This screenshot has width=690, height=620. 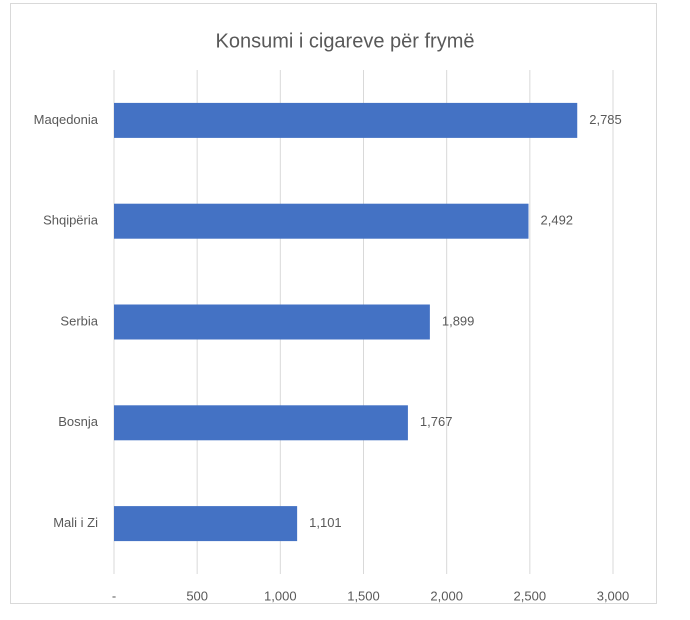 I want to click on y-tick-label: Shqipëria, so click(x=71, y=220).